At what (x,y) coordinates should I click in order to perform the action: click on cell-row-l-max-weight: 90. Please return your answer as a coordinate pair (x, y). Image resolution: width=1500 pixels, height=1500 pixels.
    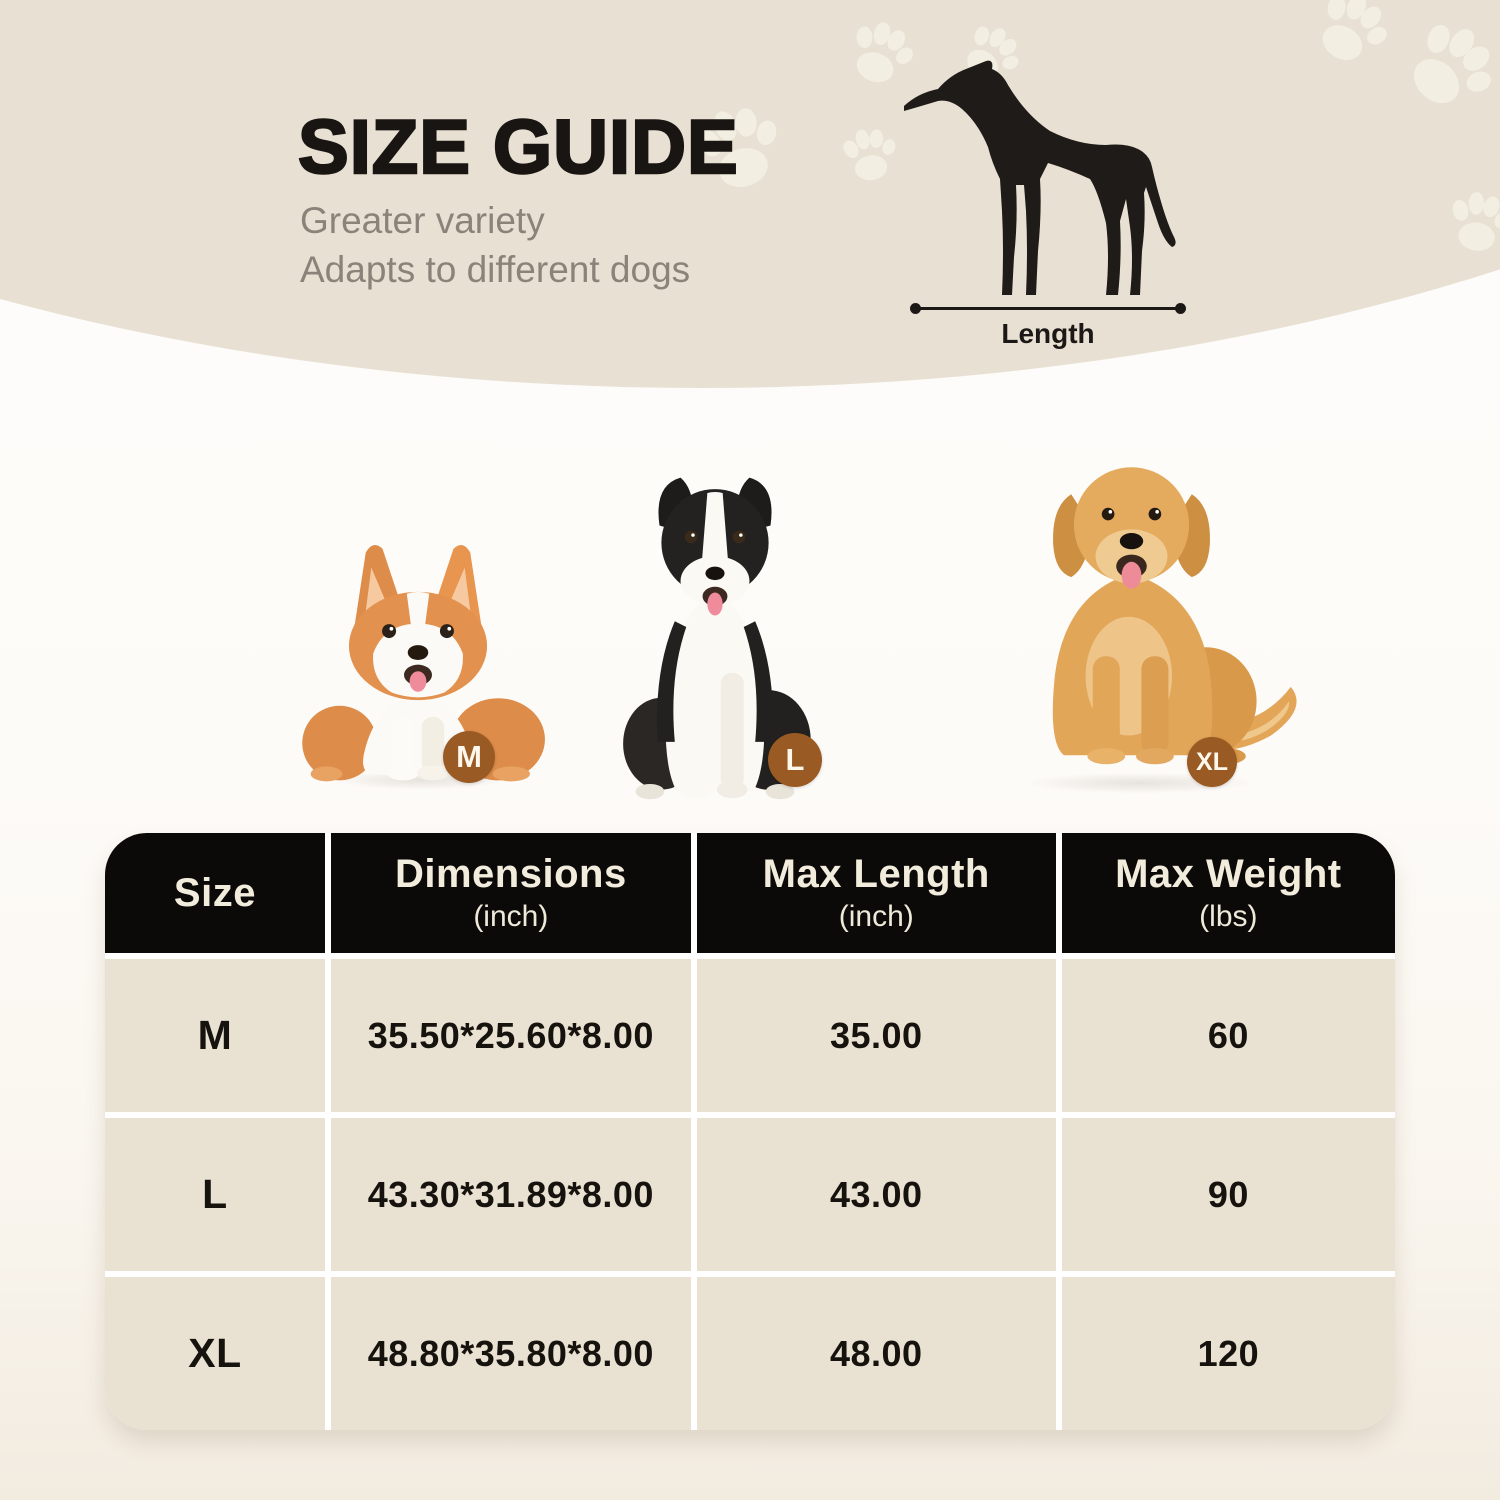
    Looking at the image, I should click on (1228, 1194).